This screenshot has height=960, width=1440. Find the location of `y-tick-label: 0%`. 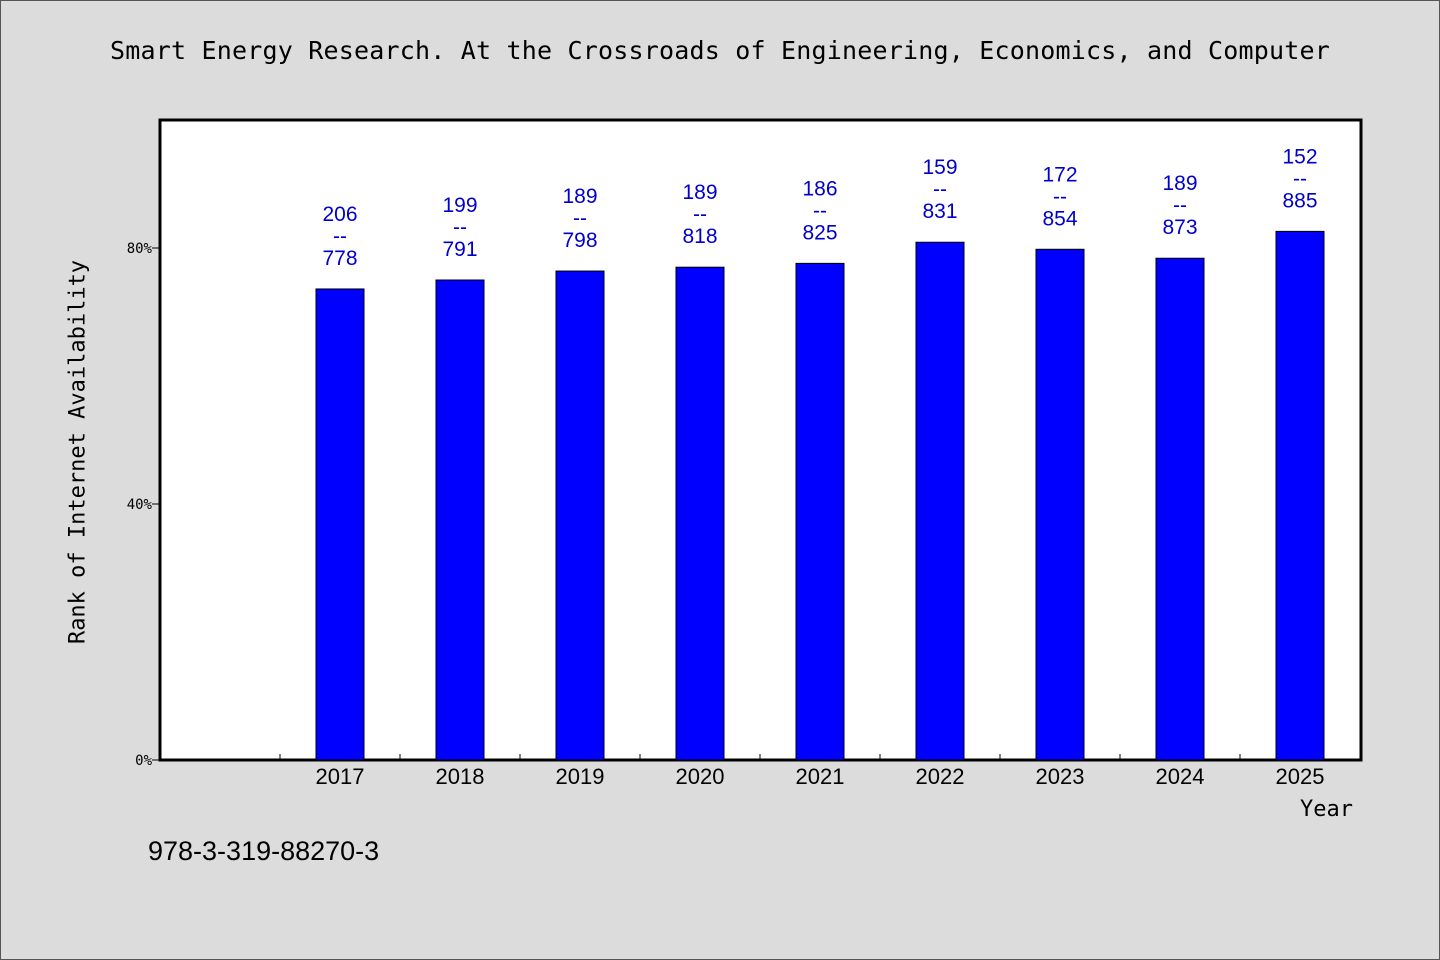

y-tick-label: 0% is located at coordinates (143, 761).